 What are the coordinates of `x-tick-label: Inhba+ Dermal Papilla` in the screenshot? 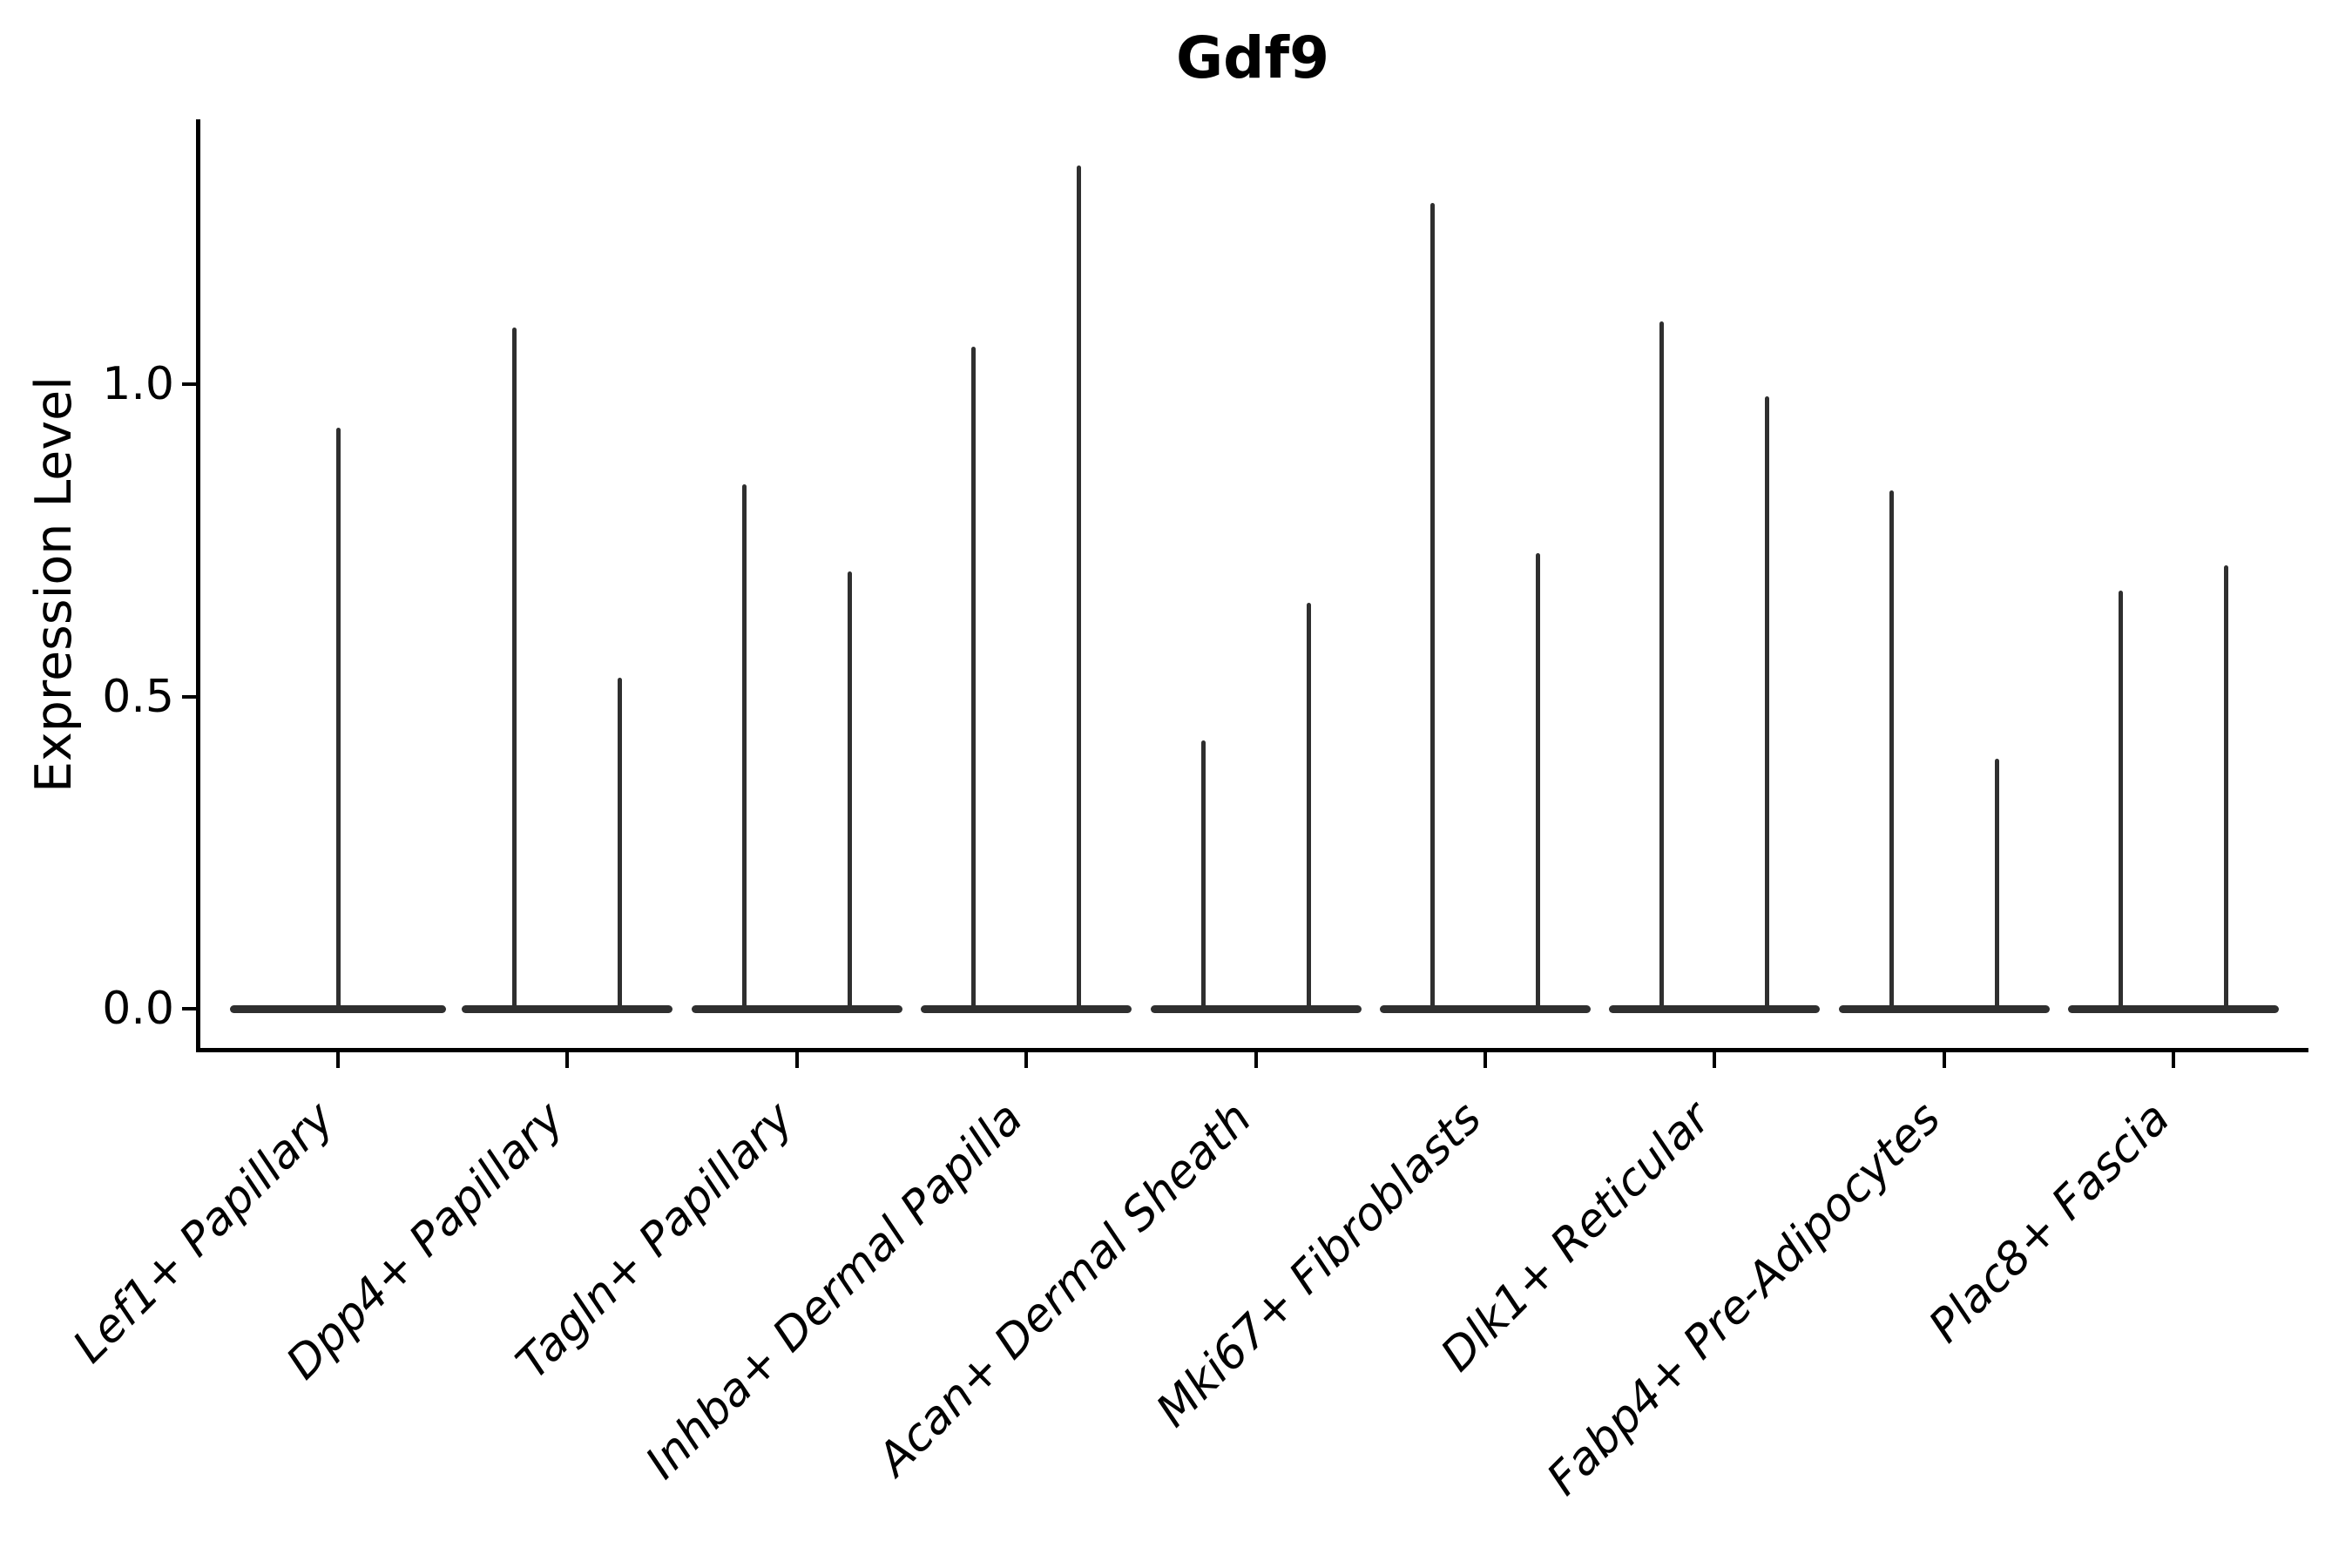 It's located at (834, 1291).